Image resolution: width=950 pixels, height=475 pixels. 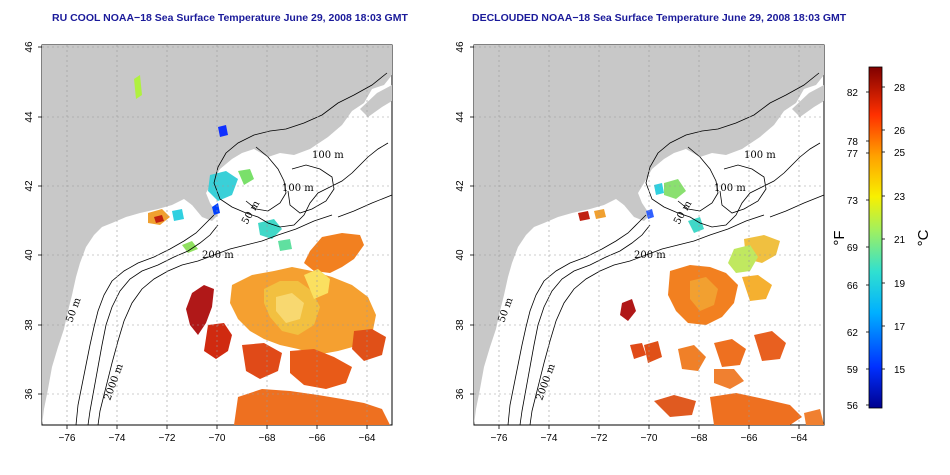 What do you see at coordinates (875, 237) in the screenshot?
I see `color-bar-gradient` at bounding box center [875, 237].